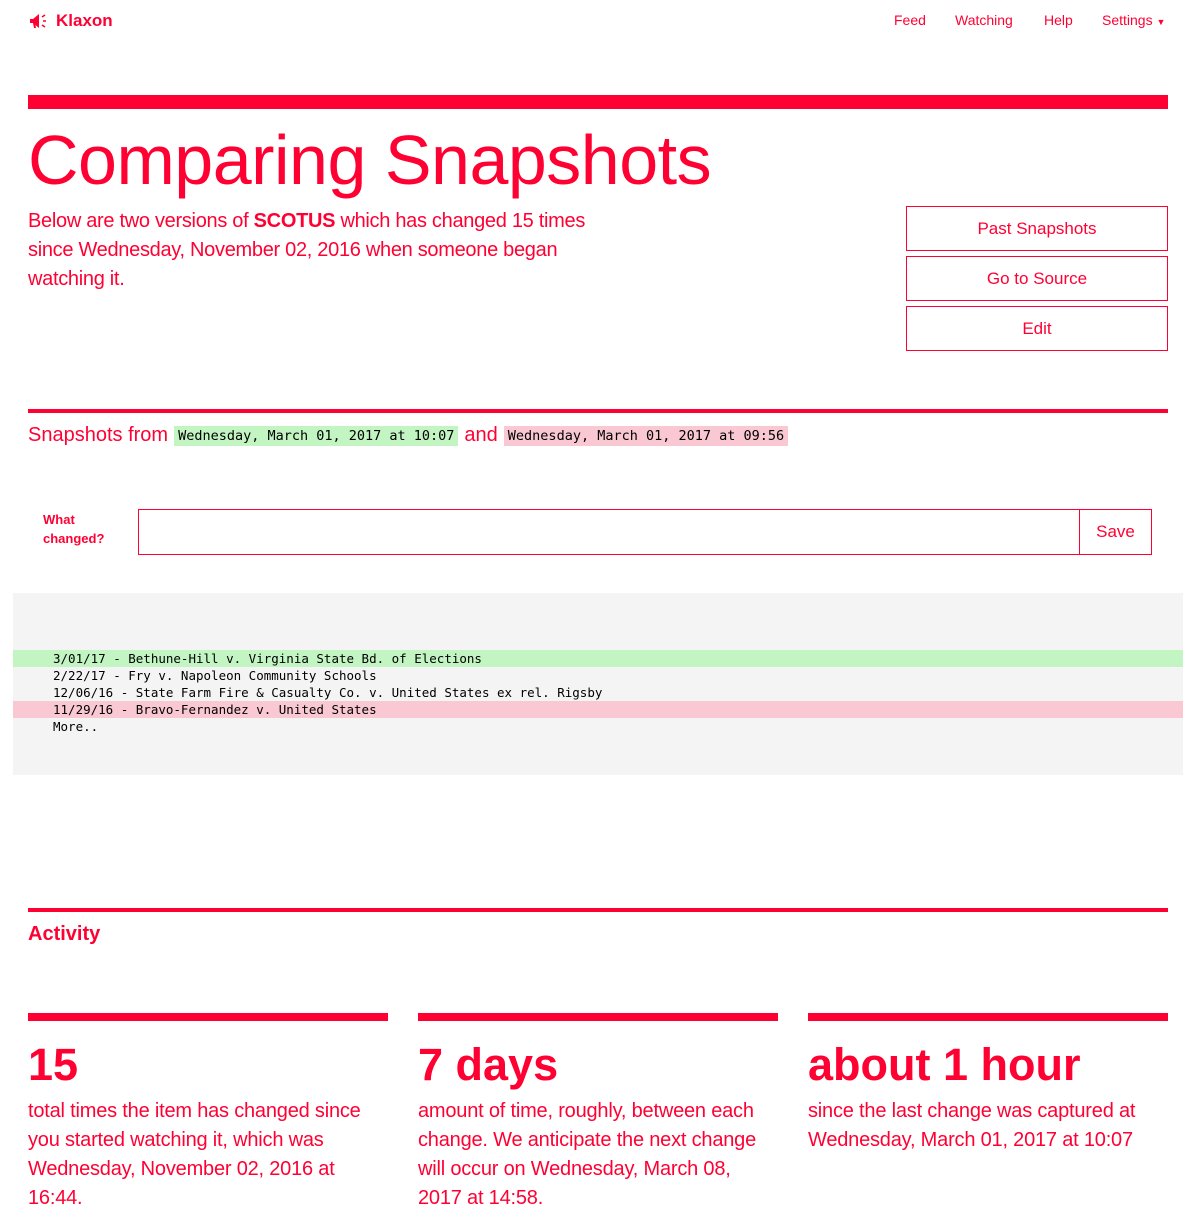  Describe the element at coordinates (84, 20) in the screenshot. I see `brand-name: Klaxon` at that location.